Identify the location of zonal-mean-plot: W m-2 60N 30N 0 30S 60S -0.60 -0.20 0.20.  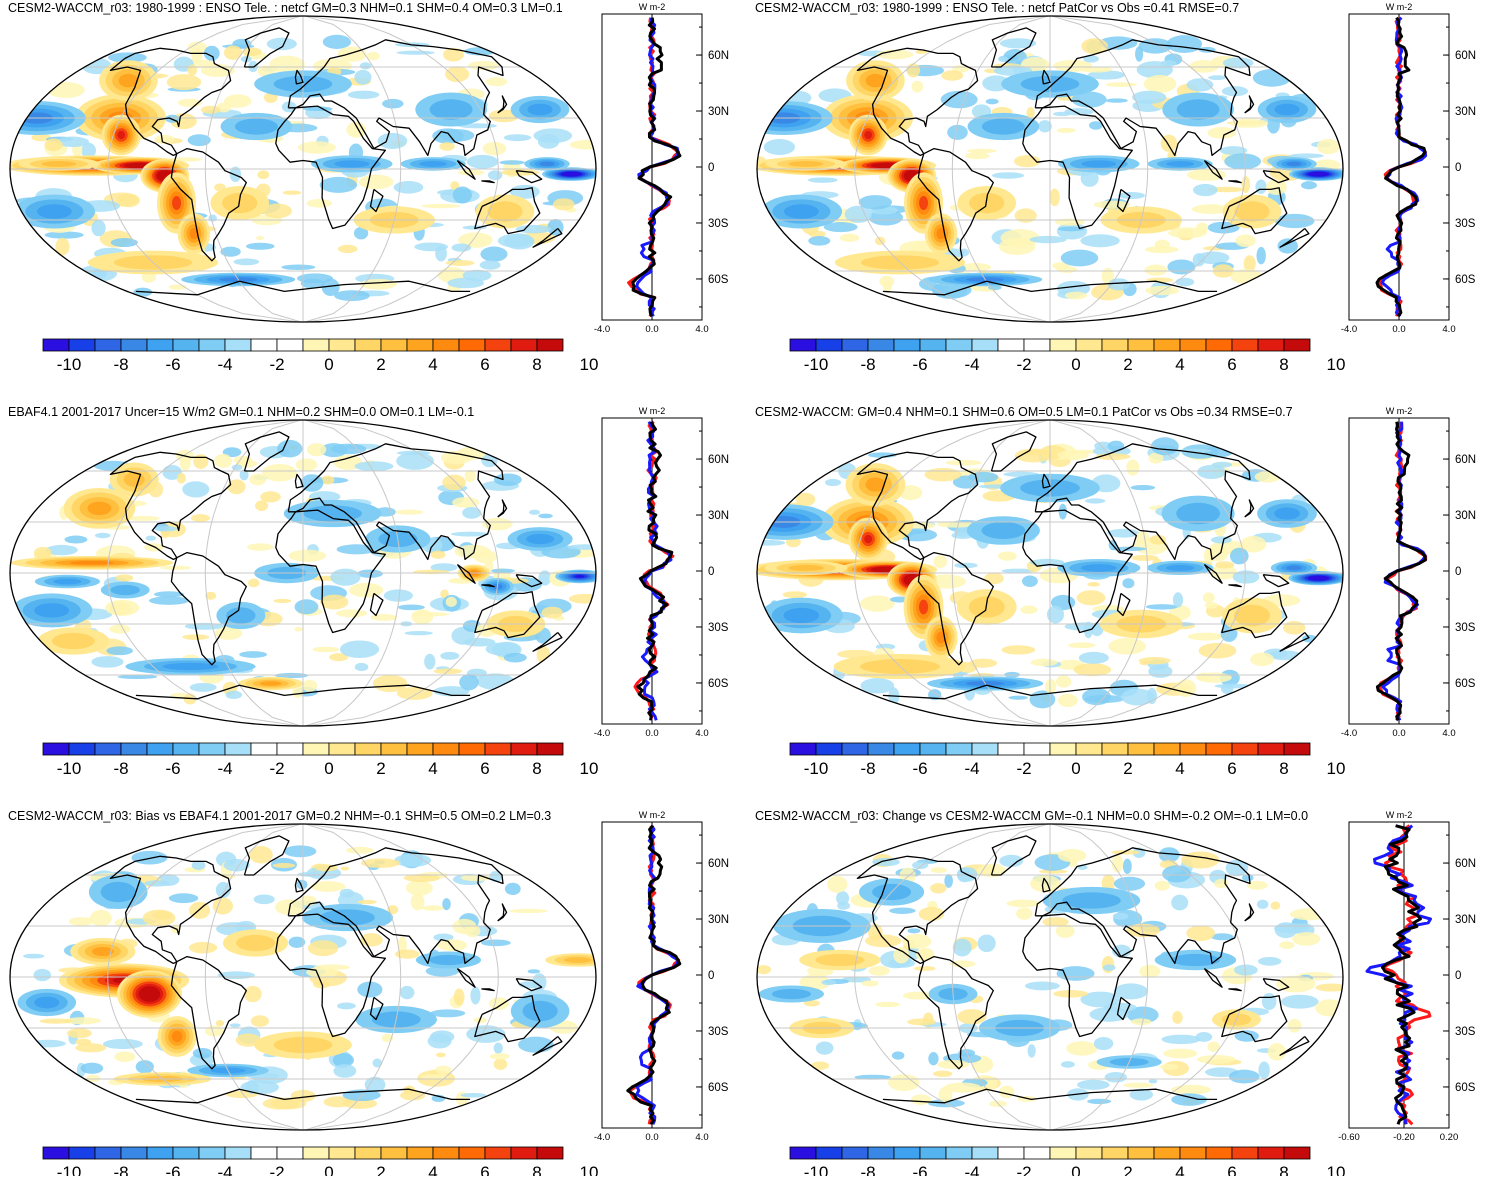
(1407, 976).